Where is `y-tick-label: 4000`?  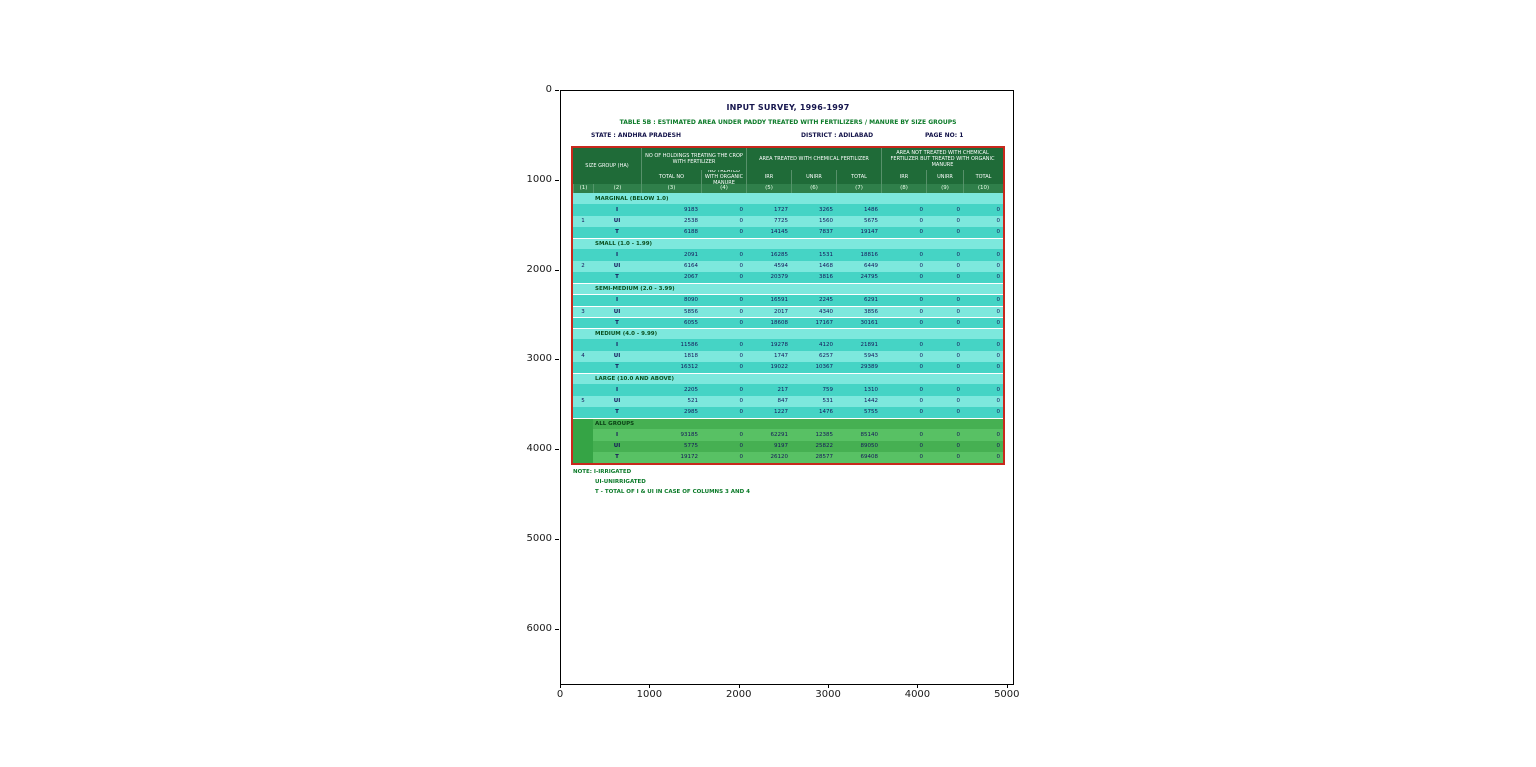
y-tick-label: 4000 is located at coordinates (539, 449).